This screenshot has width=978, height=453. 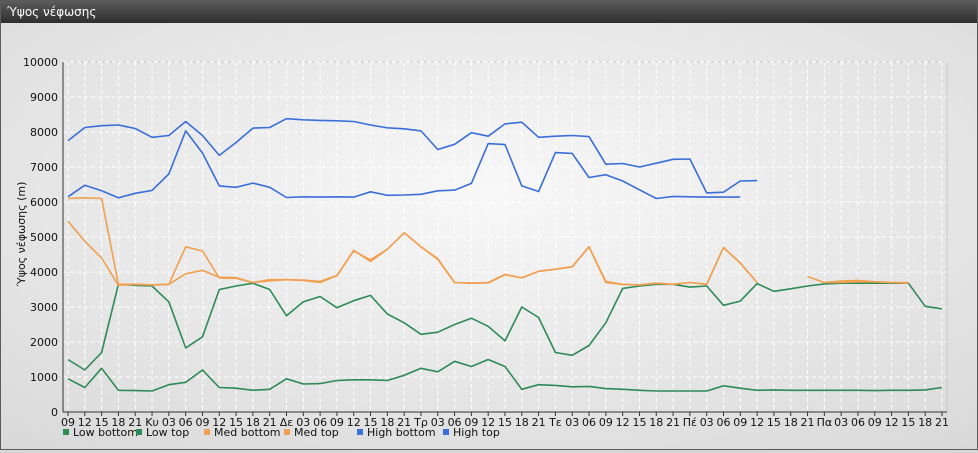 What do you see at coordinates (44, 97) in the screenshot?
I see `y-tick-label: 9000` at bounding box center [44, 97].